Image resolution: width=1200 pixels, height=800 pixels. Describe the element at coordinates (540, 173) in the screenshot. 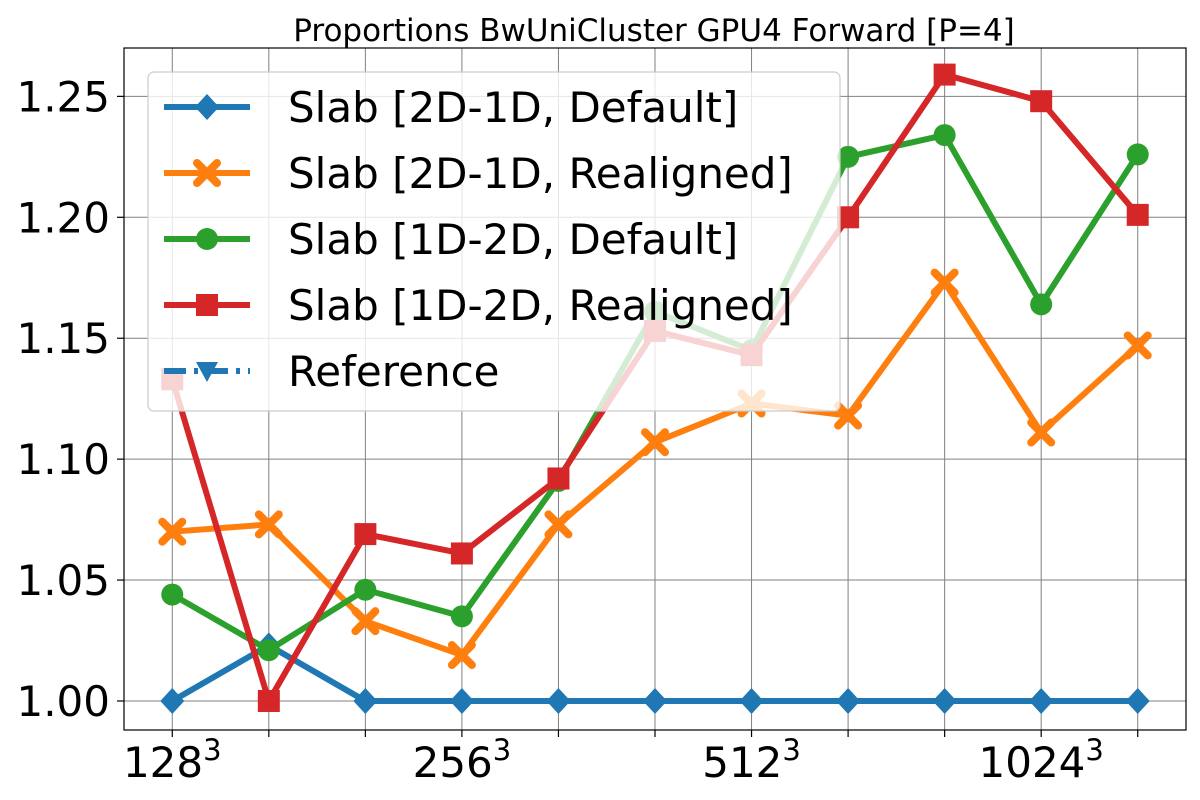

I see `legend-label: Slab [2D-1D, Realigned]` at that location.